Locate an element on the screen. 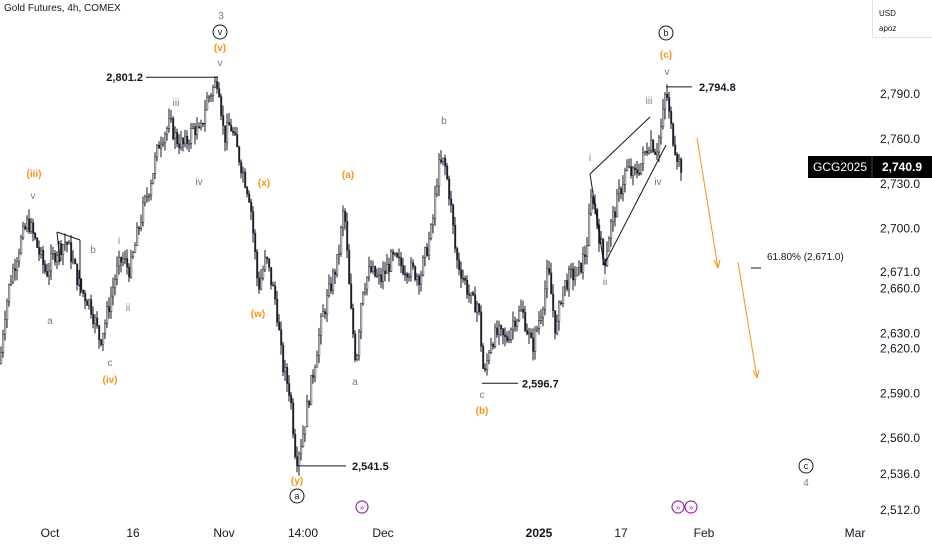 Image resolution: width=932 pixels, height=550 pixels. wedge-lower is located at coordinates (635, 205).